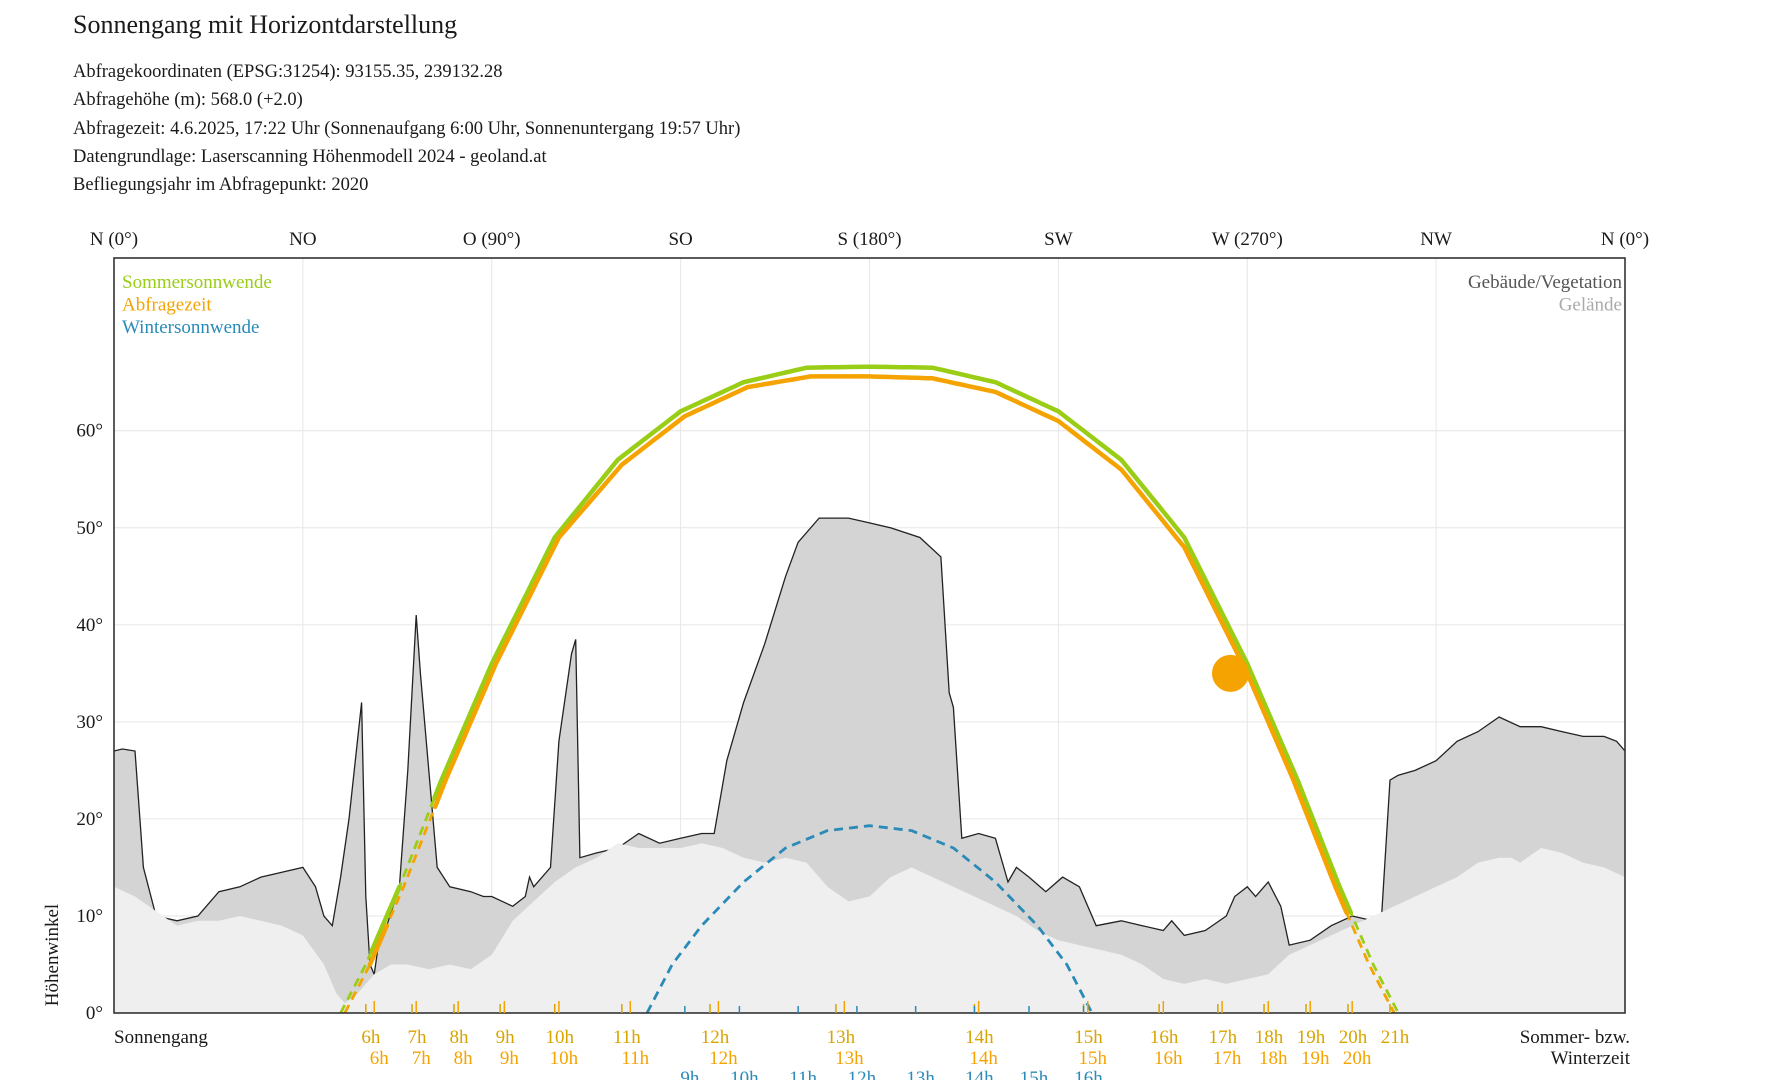  Describe the element at coordinates (869, 239) in the screenshot. I see `x-tick-label: S (180°)` at that location.